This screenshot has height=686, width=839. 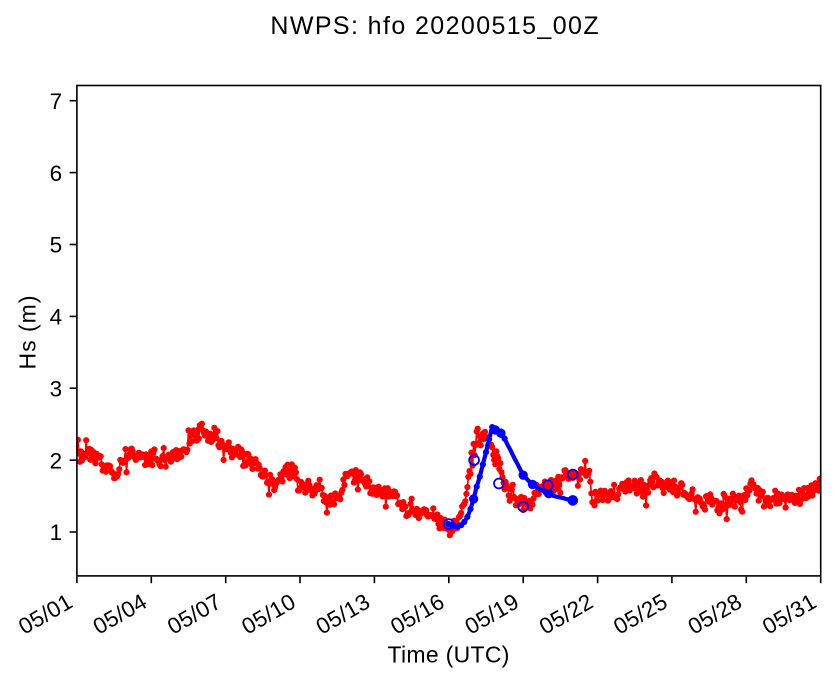 I want to click on svg-text: 3, so click(x=56, y=388).